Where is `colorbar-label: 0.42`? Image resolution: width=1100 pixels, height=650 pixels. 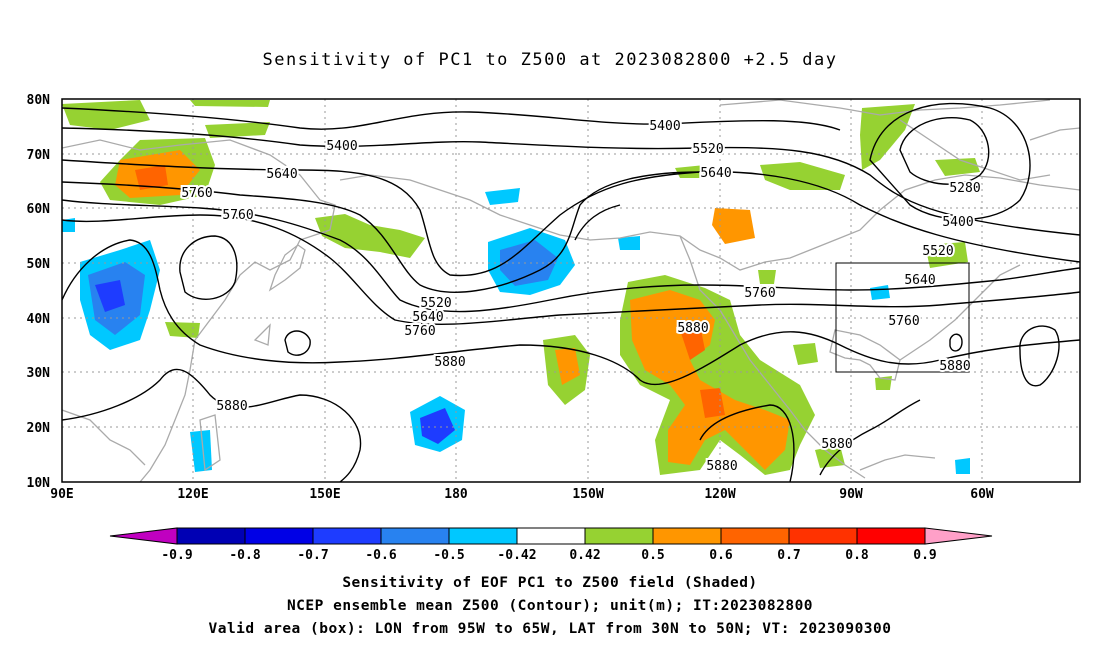 colorbar-label: 0.42 is located at coordinates (584, 555).